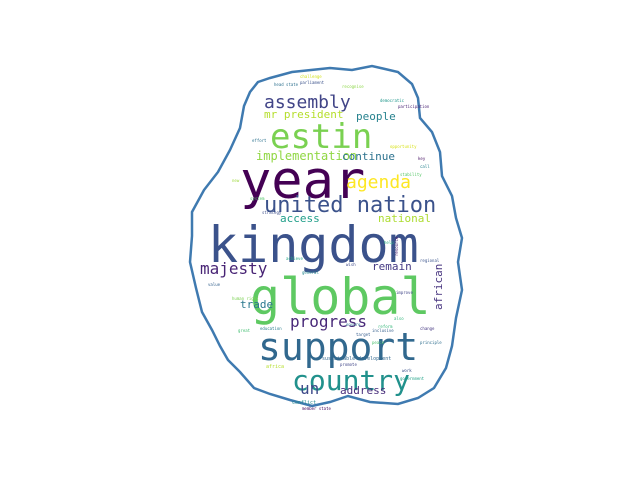 The height and width of the screenshot is (480, 640). I want to click on cloud-word: help, so click(389, 242).